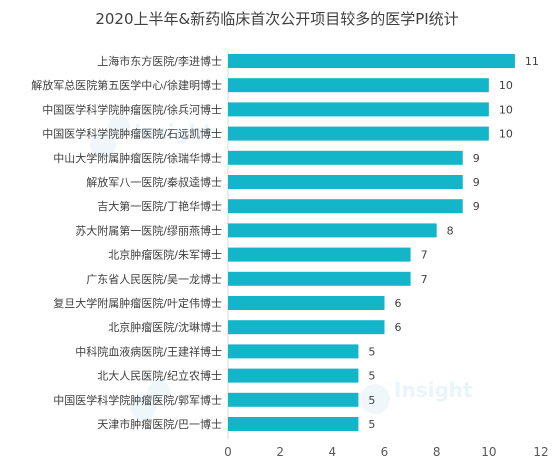  Describe the element at coordinates (137, 158) in the screenshot. I see `category-label: 中山大学附属肿瘤医院/徐瑞华博士` at that location.